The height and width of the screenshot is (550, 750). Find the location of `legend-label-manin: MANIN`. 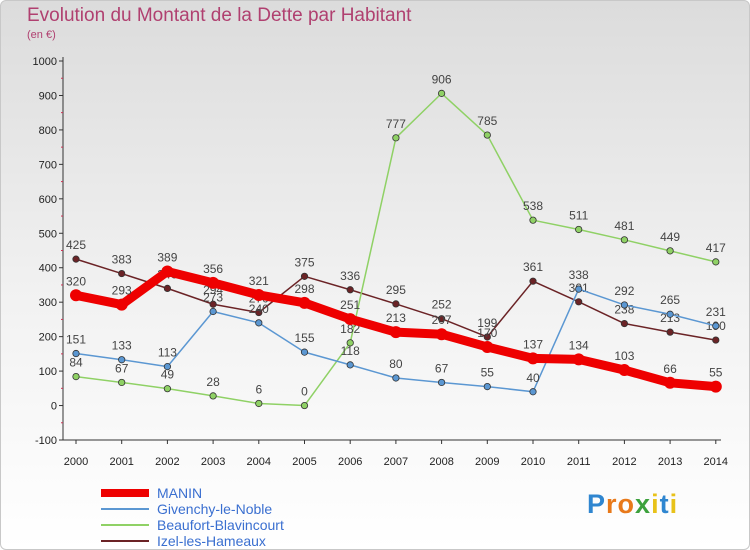

legend-label-manin: MANIN is located at coordinates (180, 493).